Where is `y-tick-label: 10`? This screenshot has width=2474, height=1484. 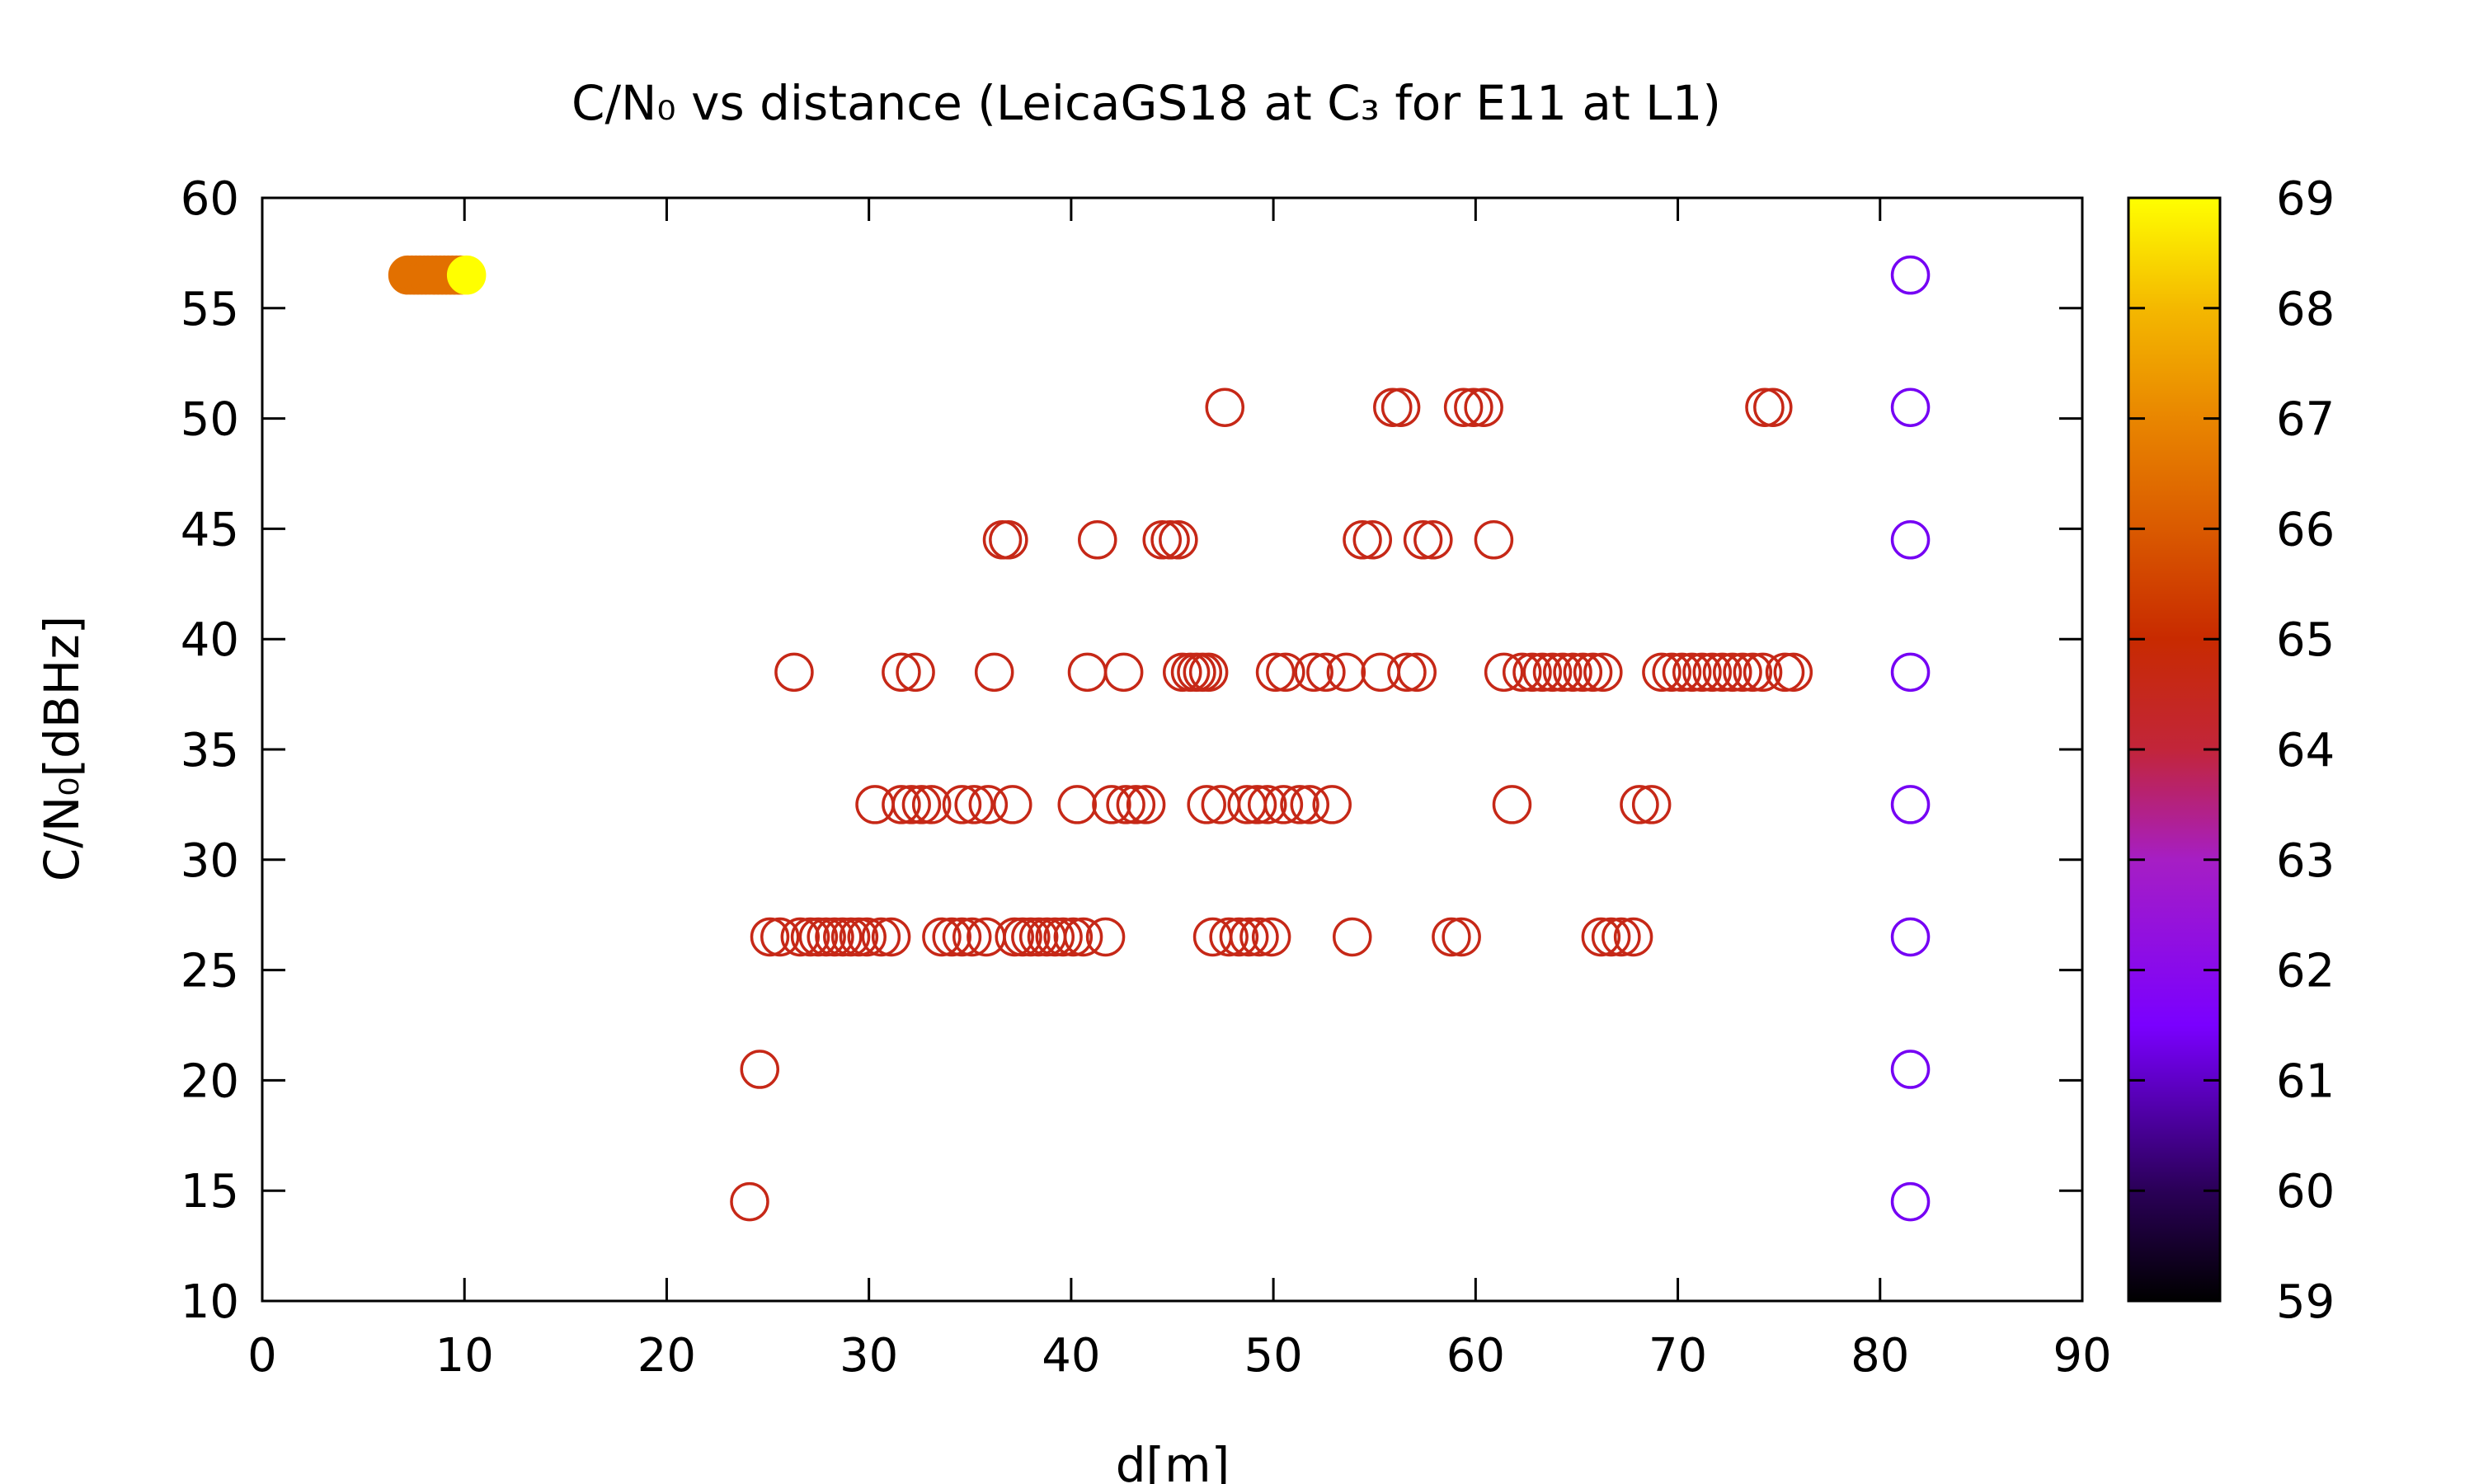
y-tick-label: 10 is located at coordinates (210, 1302).